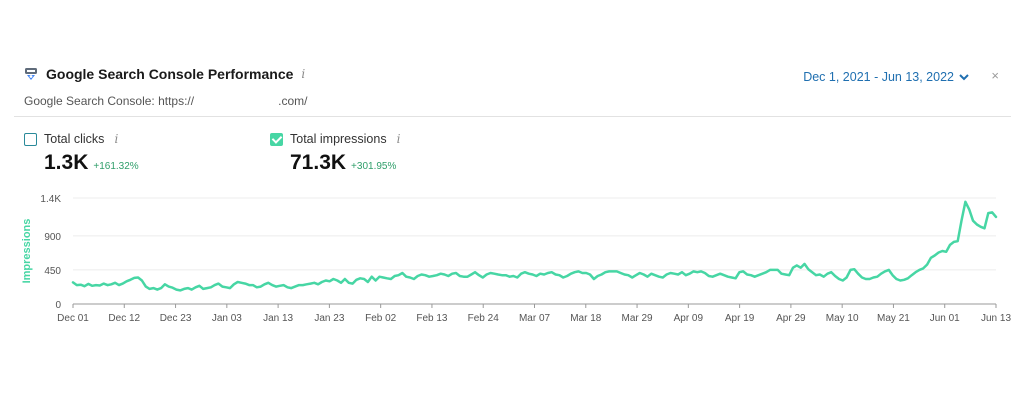 The width and height of the screenshot is (1024, 408). I want to click on total-impressions-value: 71.3K, so click(318, 162).